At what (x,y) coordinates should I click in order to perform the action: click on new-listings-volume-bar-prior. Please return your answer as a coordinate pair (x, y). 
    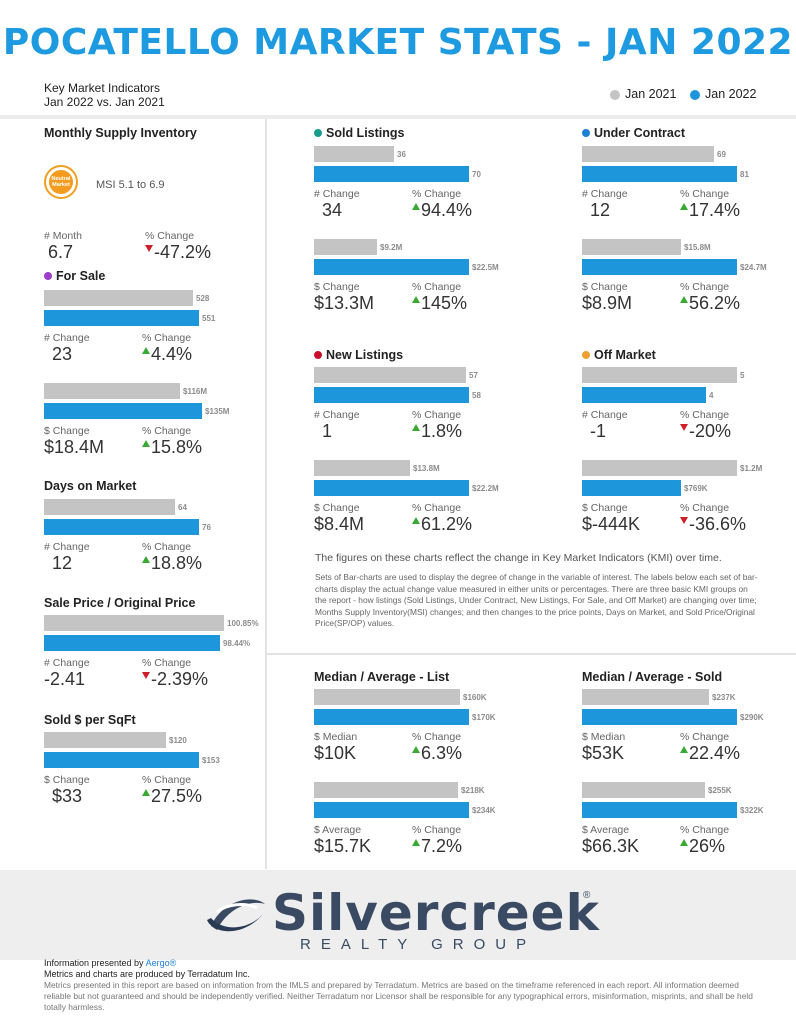
    Looking at the image, I should click on (362, 468).